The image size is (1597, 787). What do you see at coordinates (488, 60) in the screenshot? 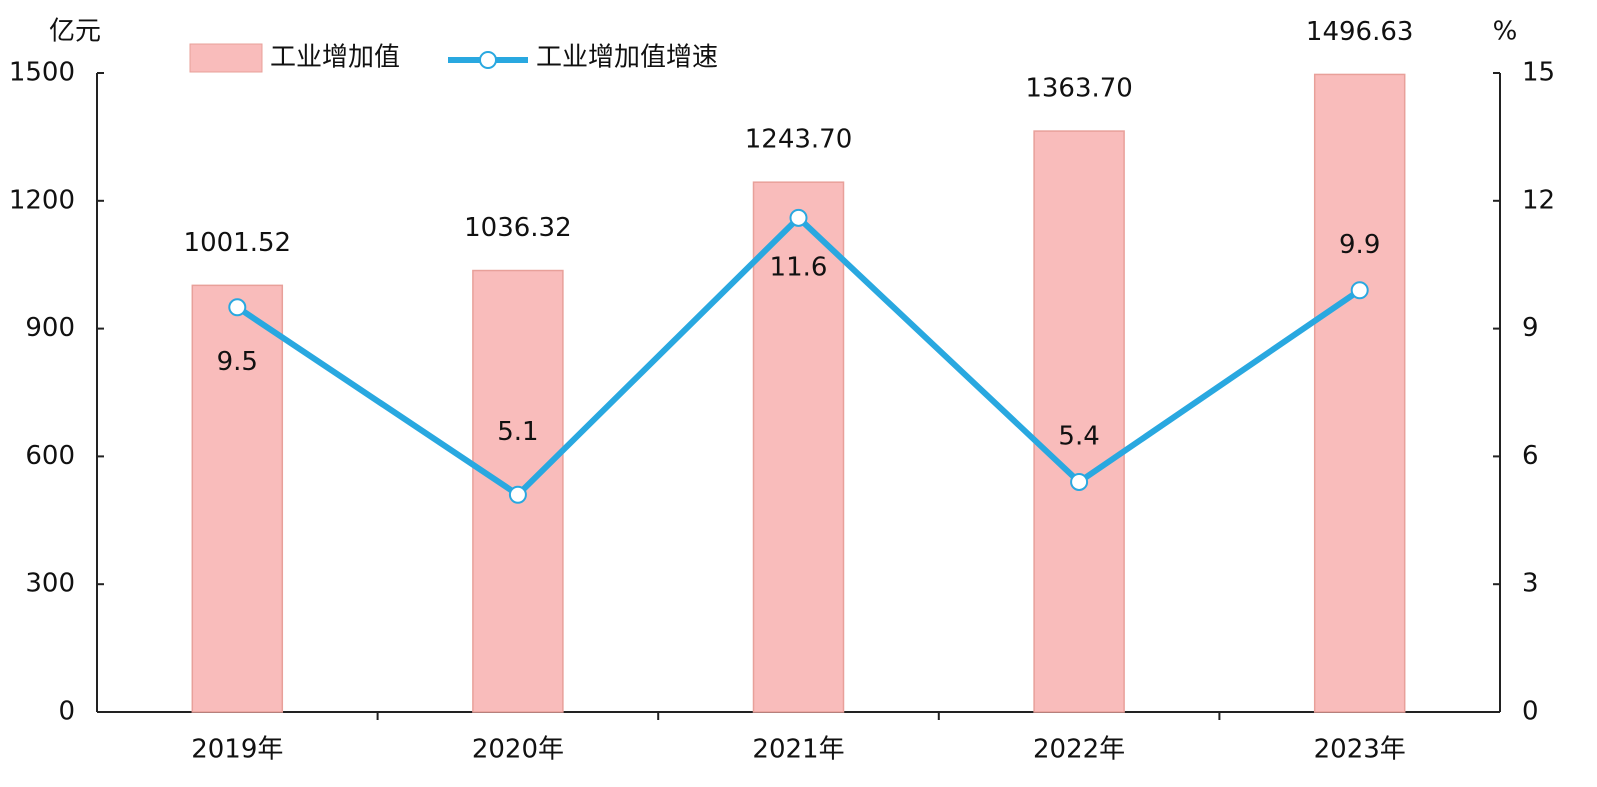
I see `legend-marker` at bounding box center [488, 60].